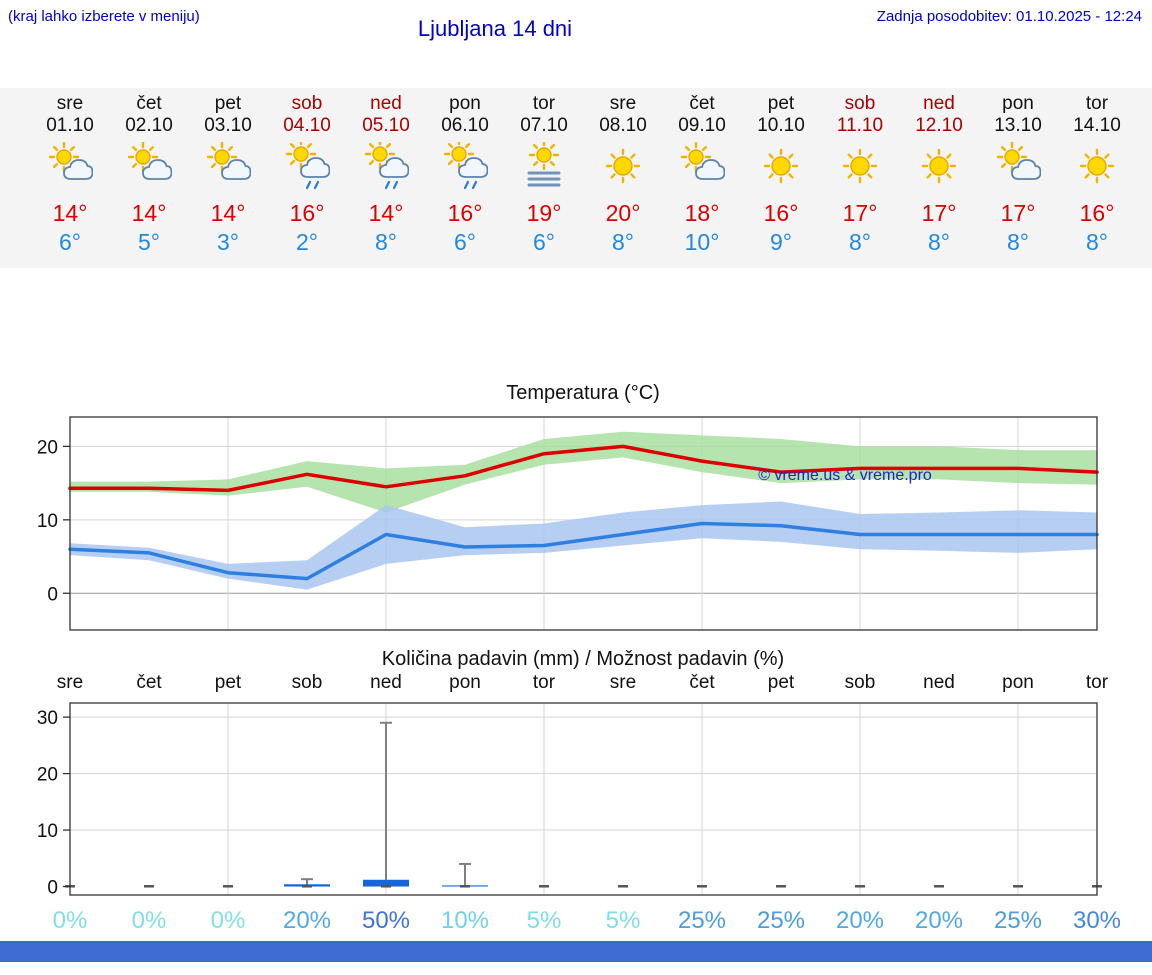 Image resolution: width=1152 pixels, height=975 pixels. I want to click on min-temp-line, so click(583, 551).